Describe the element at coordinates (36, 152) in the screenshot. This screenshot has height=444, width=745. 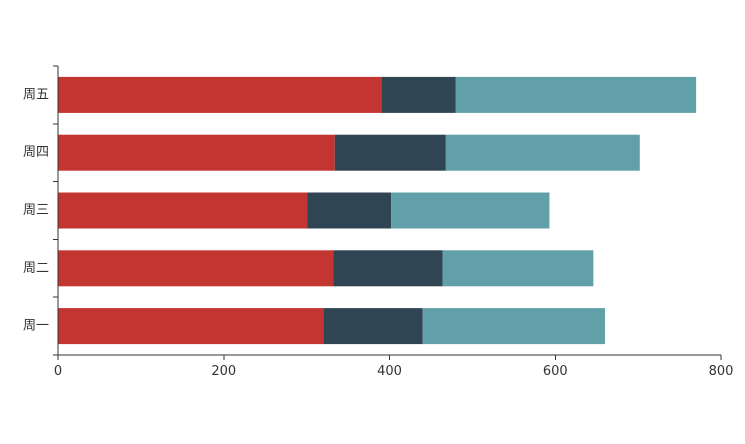
I see `y-tick-label: 周四` at that location.